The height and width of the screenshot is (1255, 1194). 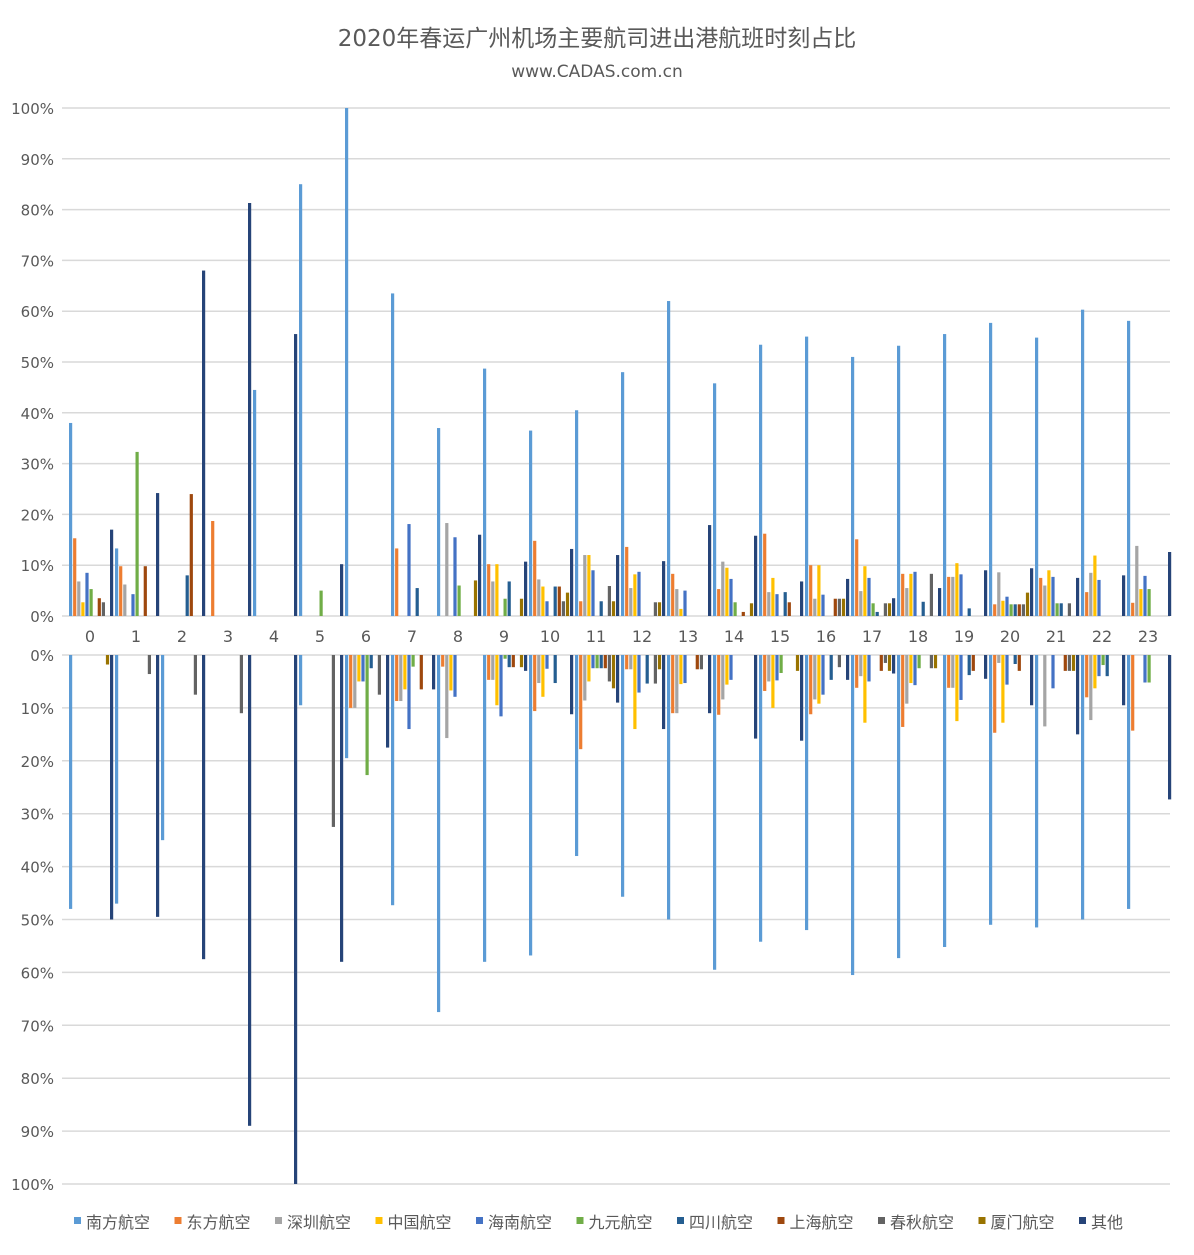 I want to click on y-tick-lower: 30%, so click(x=37, y=815).